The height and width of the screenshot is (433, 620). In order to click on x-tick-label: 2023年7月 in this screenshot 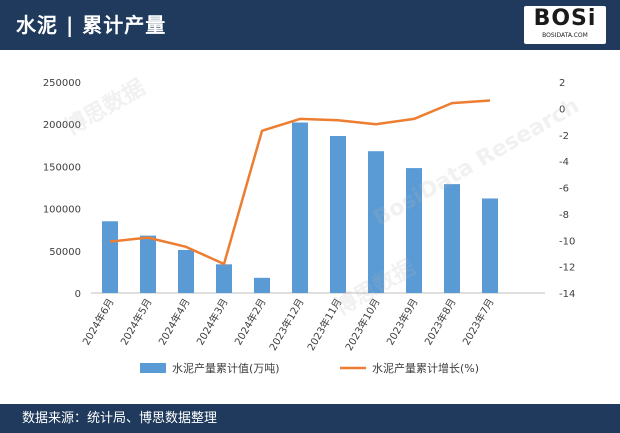, I will do `click(477, 321)`.